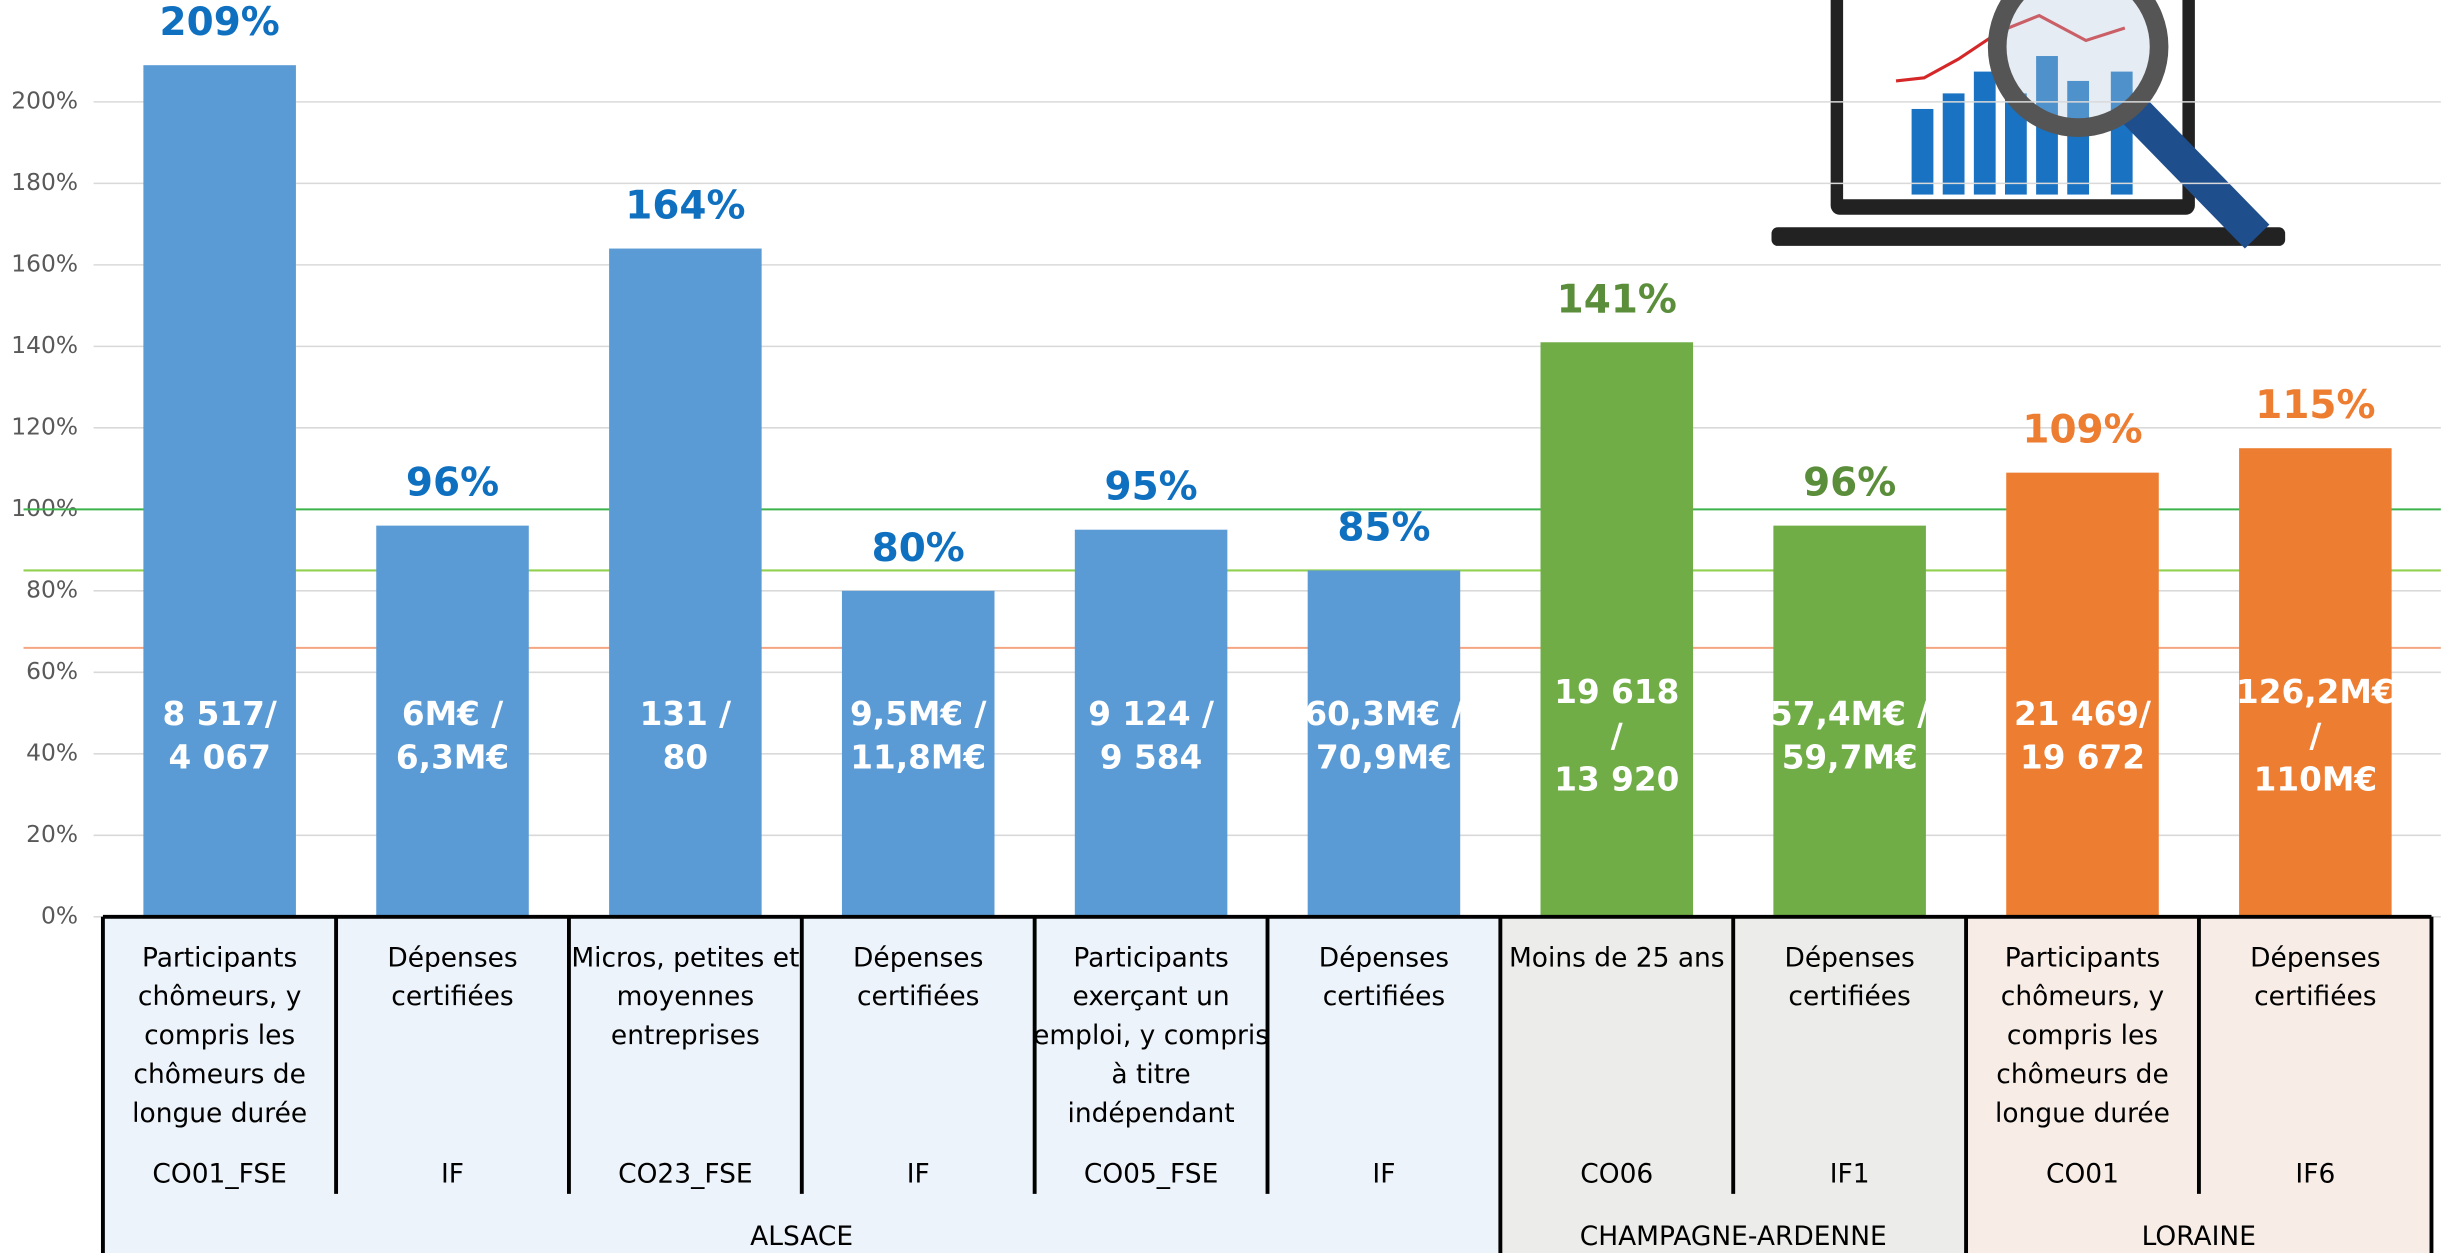 The height and width of the screenshot is (1253, 2441). I want to click on inner-label: 6M€ /, so click(452, 714).